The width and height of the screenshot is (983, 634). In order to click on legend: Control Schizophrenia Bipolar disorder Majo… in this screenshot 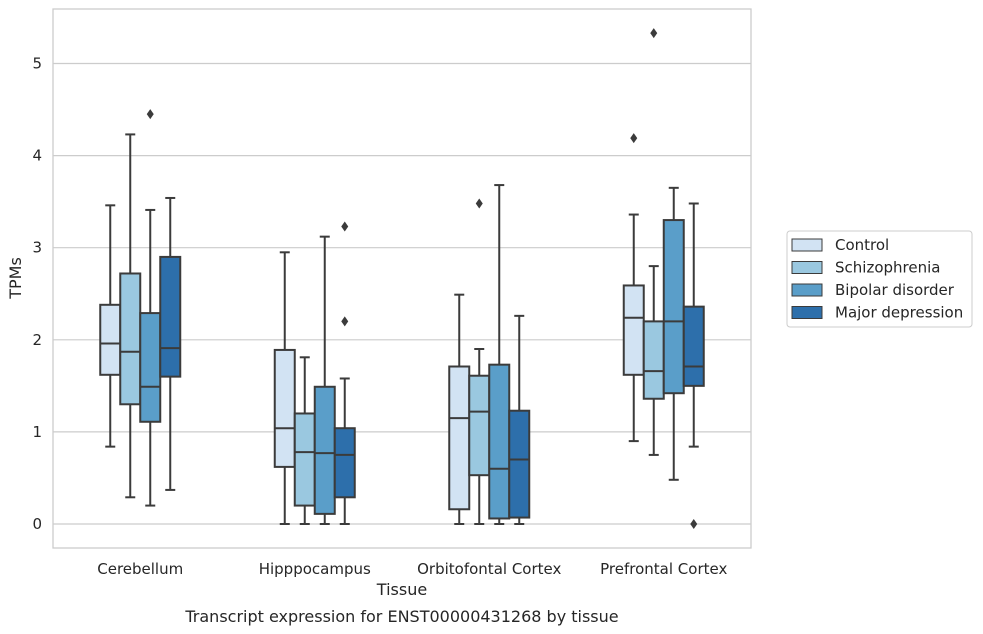, I will do `click(879, 279)`.